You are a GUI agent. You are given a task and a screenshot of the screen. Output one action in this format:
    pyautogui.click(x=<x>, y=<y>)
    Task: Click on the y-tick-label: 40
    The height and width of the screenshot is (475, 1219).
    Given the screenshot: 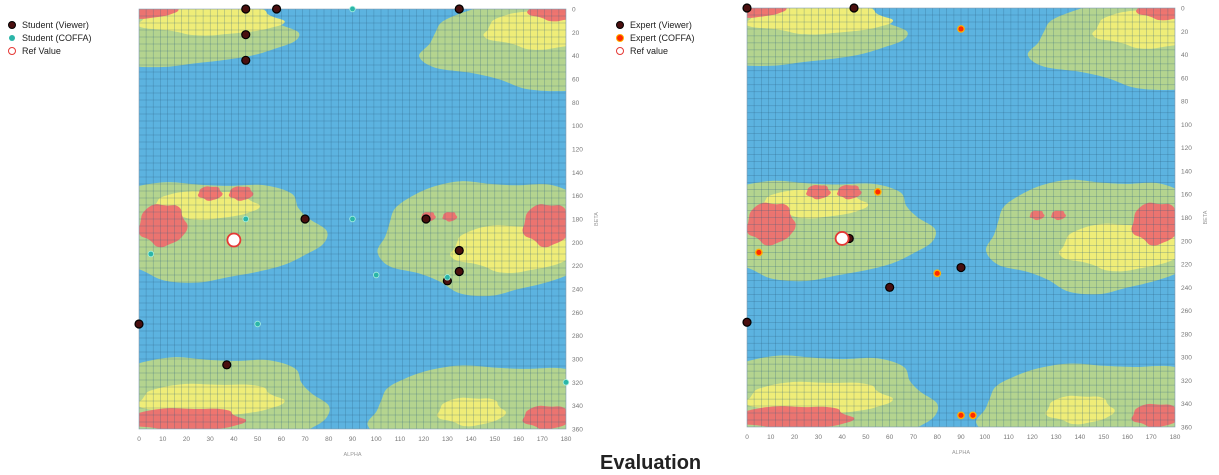 What is the action you would take?
    pyautogui.click(x=1185, y=55)
    